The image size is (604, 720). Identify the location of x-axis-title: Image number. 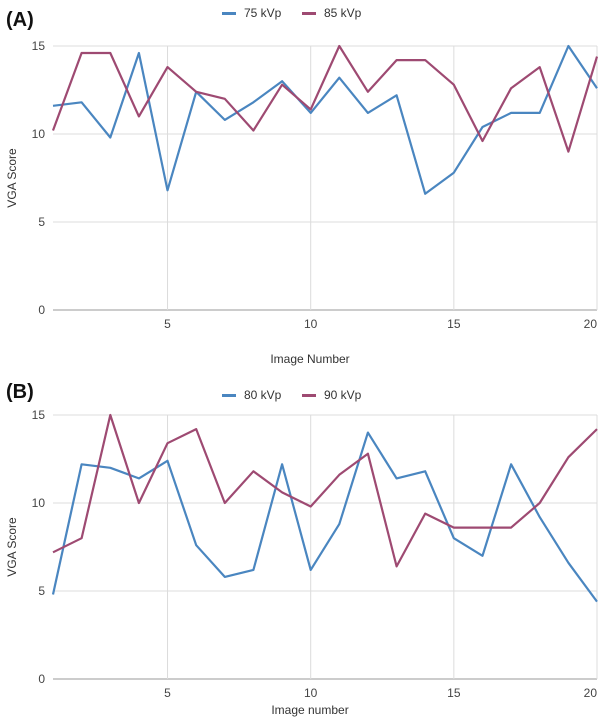
(309, 710).